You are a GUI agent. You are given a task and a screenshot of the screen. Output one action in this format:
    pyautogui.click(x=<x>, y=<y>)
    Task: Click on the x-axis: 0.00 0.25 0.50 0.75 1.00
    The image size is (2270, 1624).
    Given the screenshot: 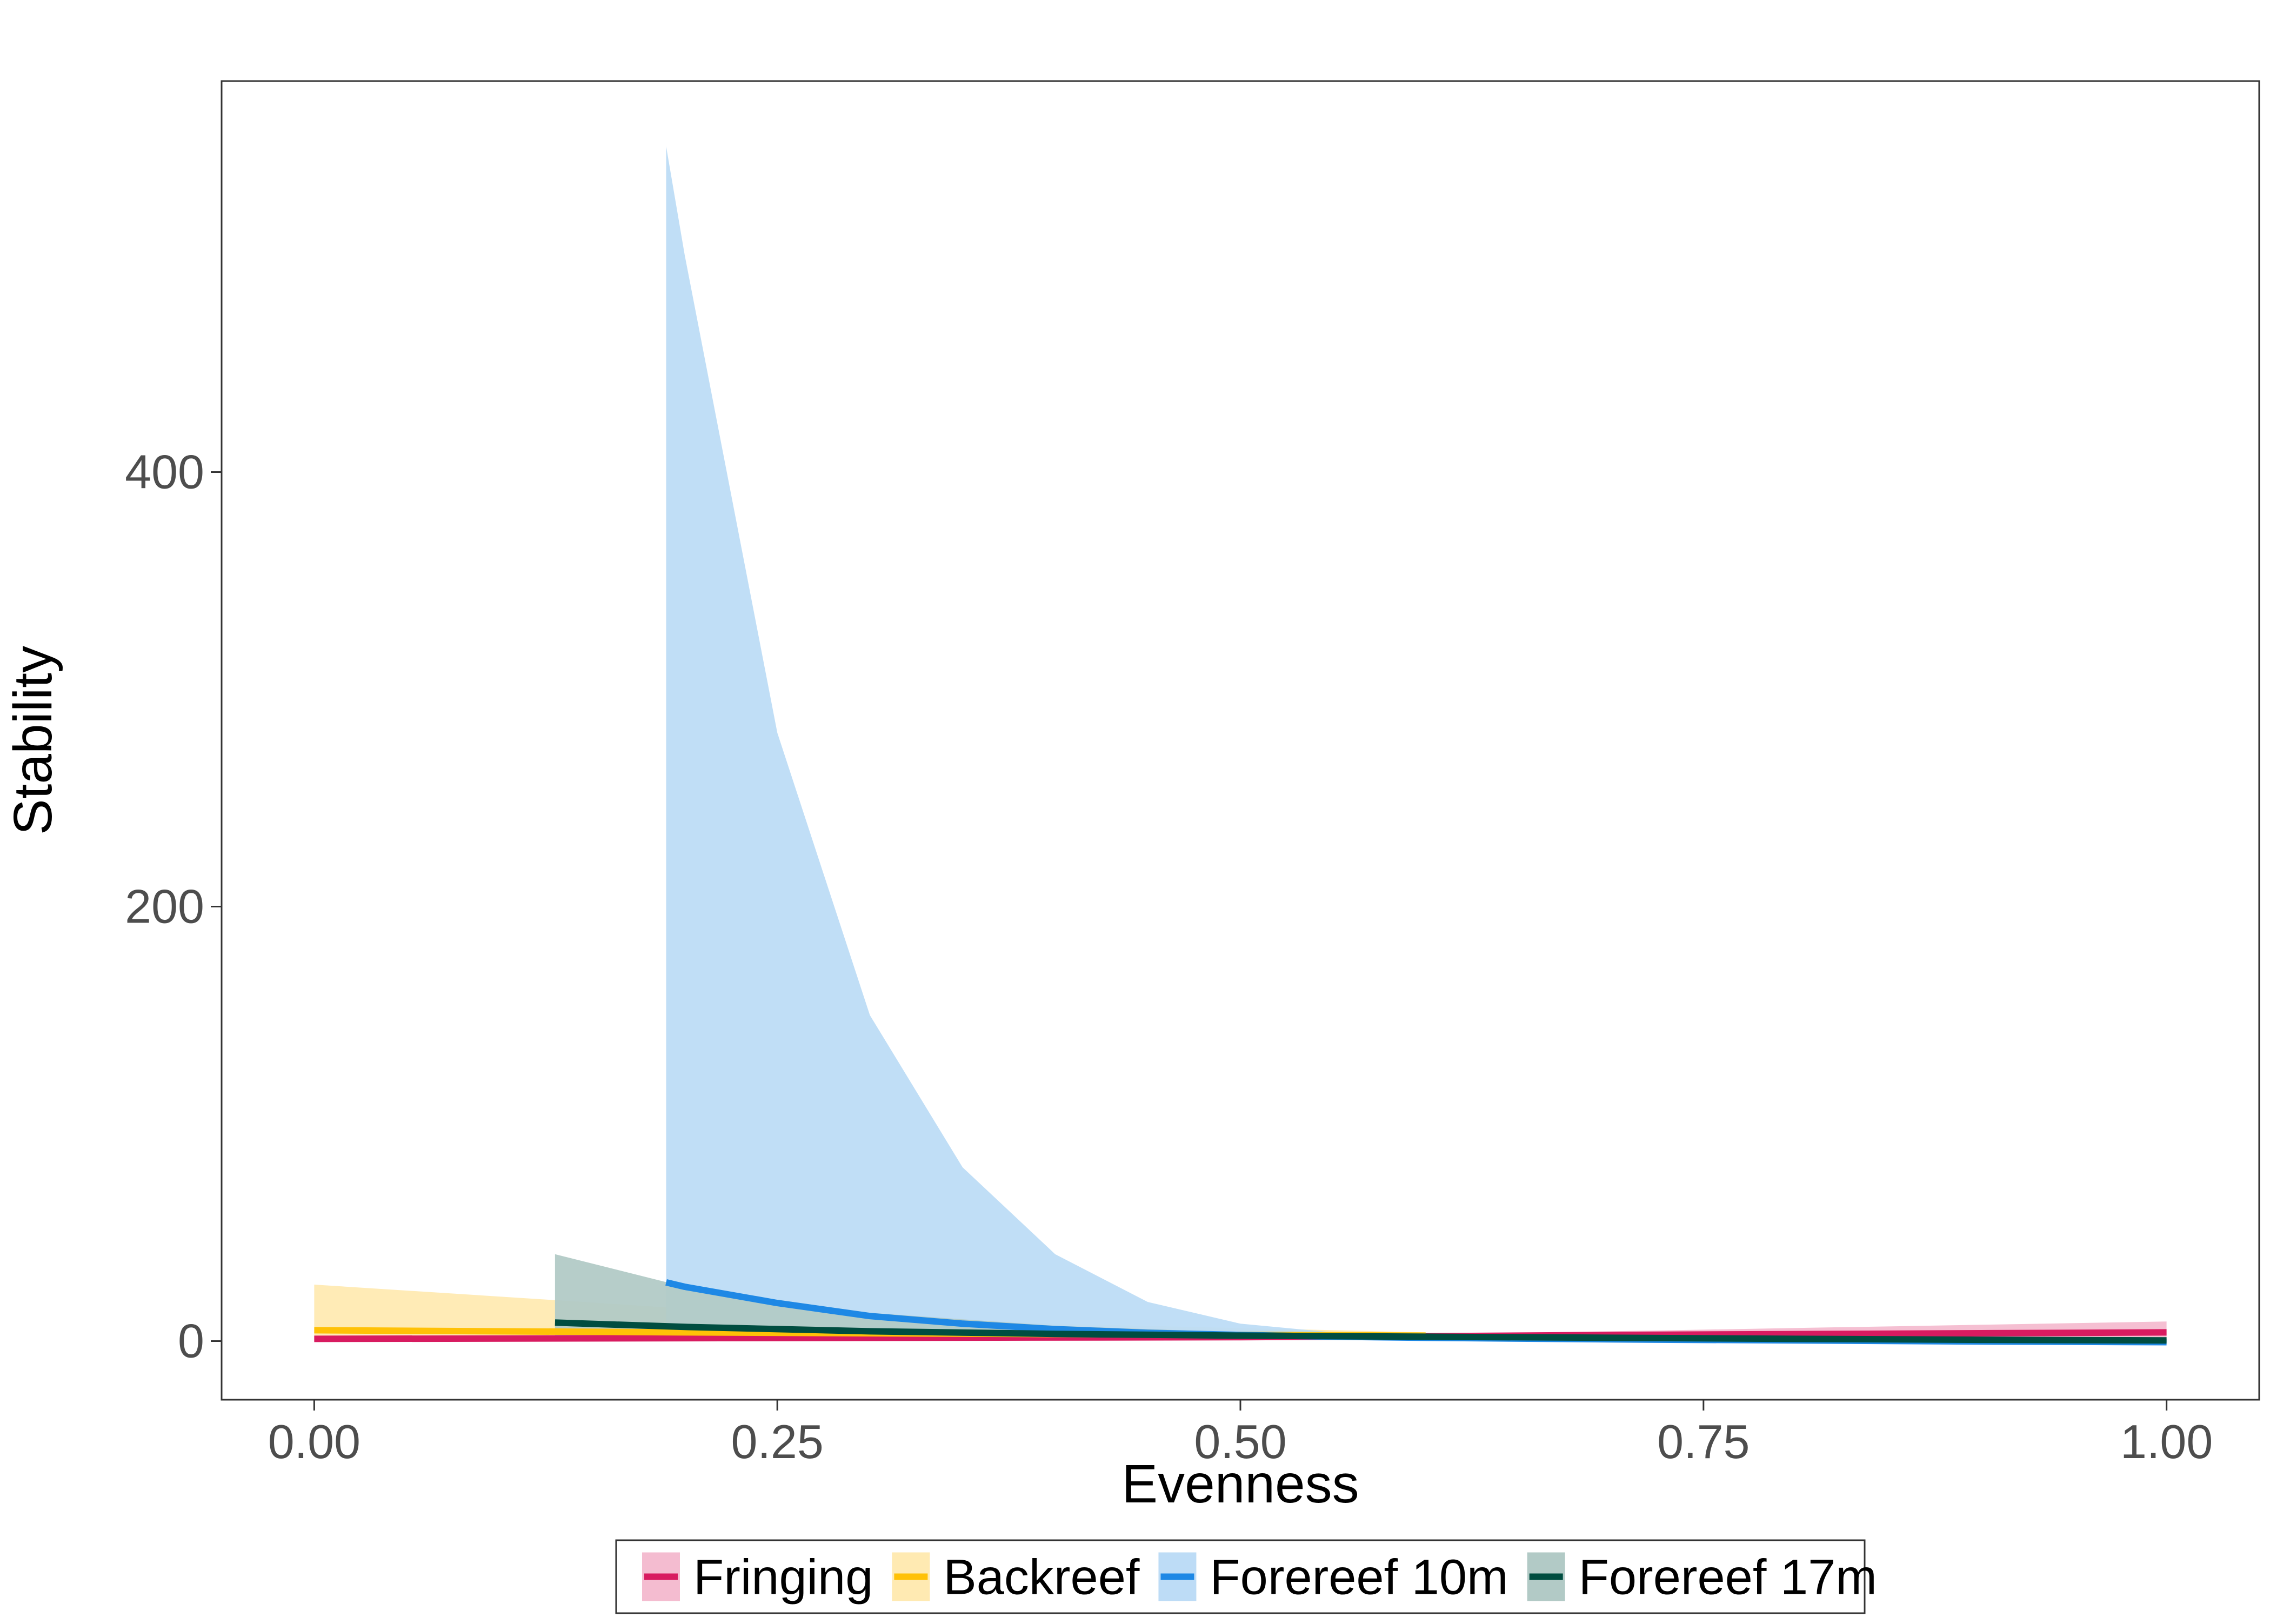 What is the action you would take?
    pyautogui.click(x=1240, y=1434)
    